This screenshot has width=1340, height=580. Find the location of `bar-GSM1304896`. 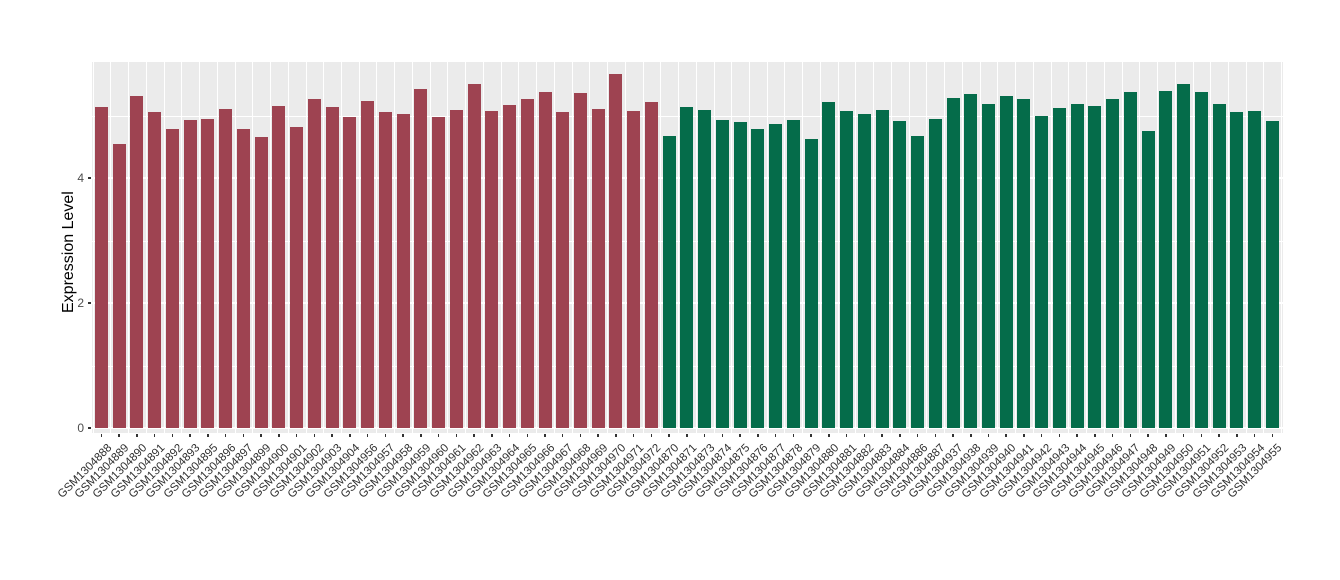

bar-GSM1304896 is located at coordinates (226, 268).